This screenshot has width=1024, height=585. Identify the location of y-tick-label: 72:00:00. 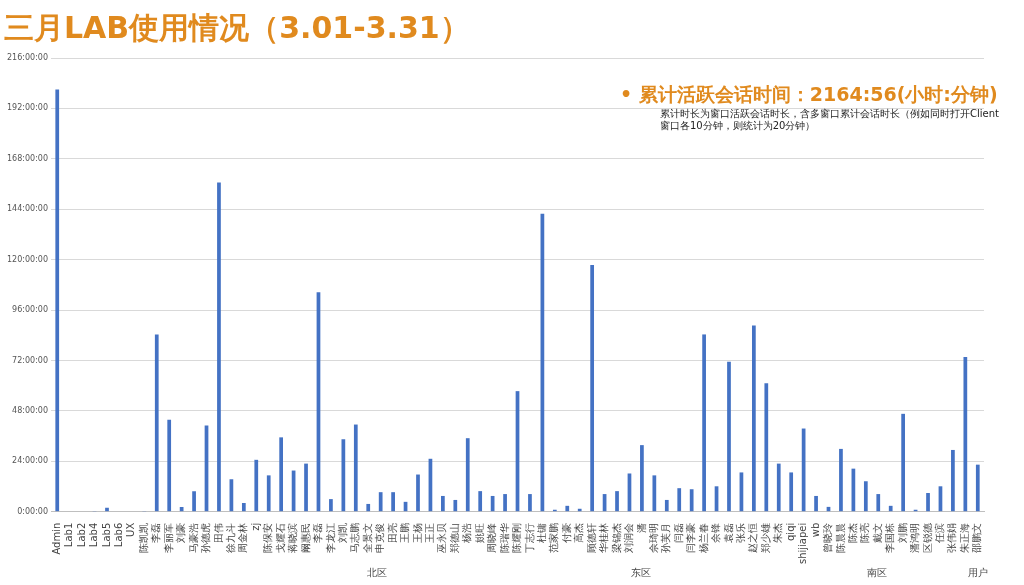
(30, 360).